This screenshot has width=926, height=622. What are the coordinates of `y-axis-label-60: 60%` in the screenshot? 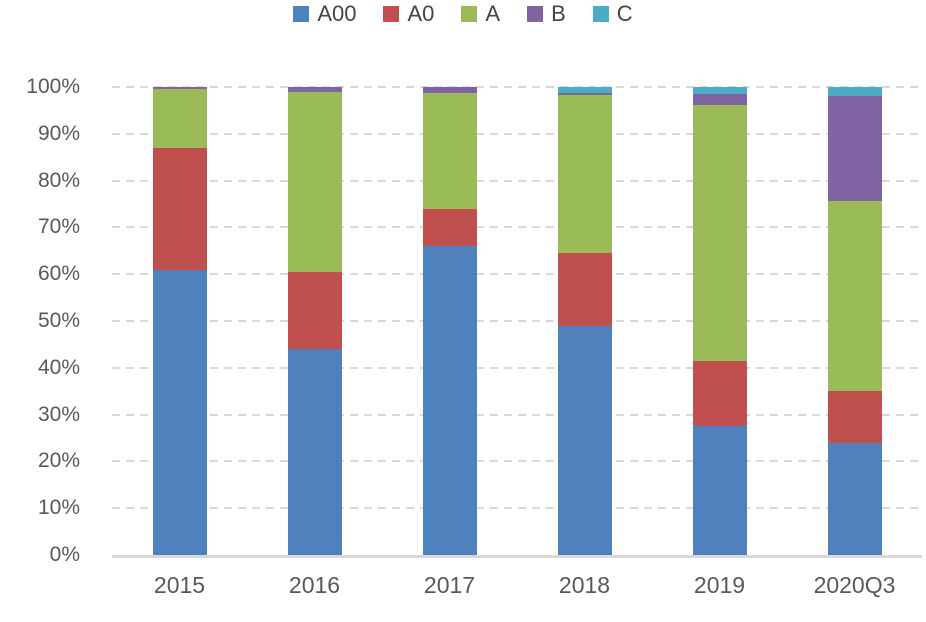 It's located at (58, 274).